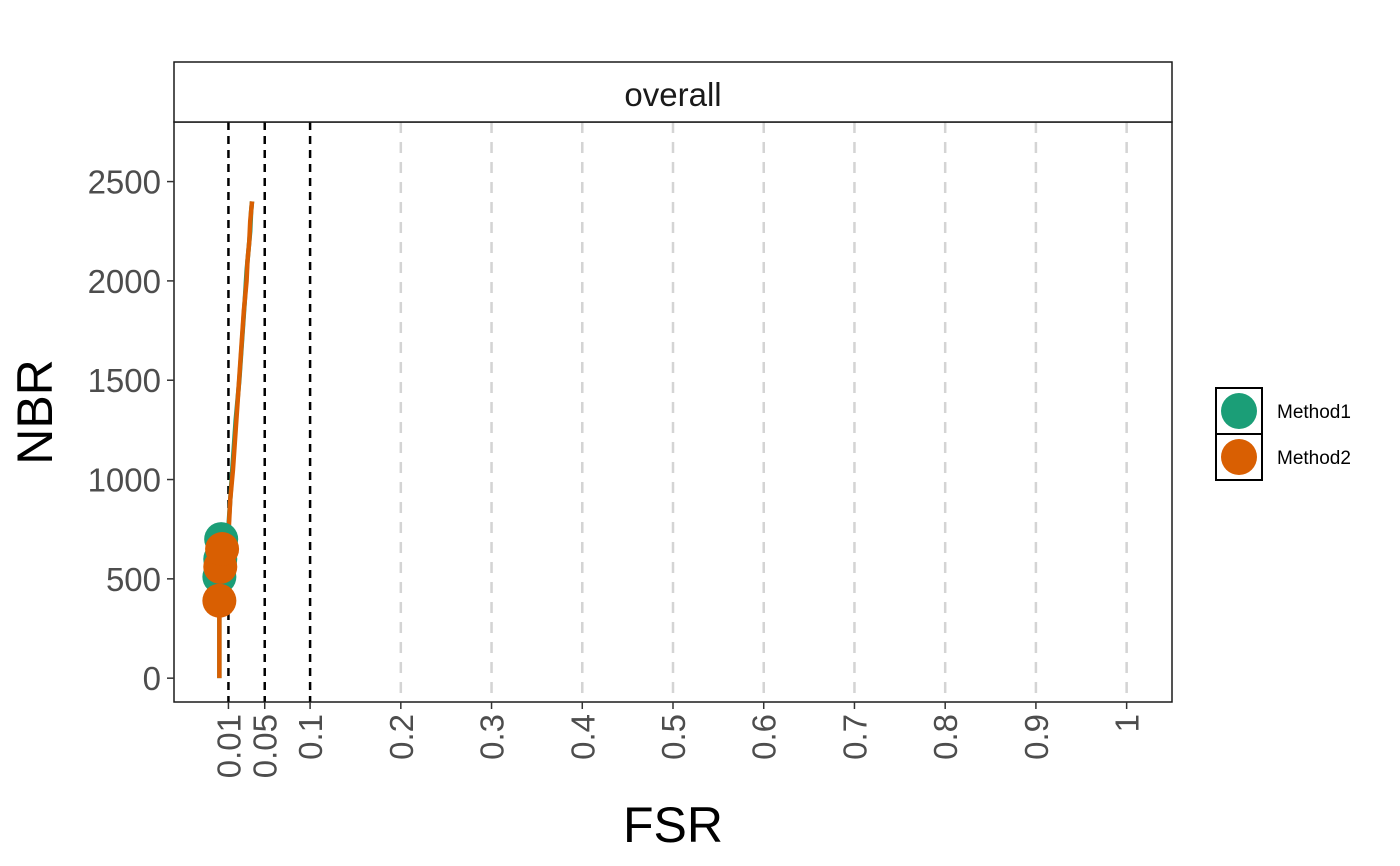 The image size is (1400, 866). I want to click on x-tick-label-5: 0.4, so click(582, 737).